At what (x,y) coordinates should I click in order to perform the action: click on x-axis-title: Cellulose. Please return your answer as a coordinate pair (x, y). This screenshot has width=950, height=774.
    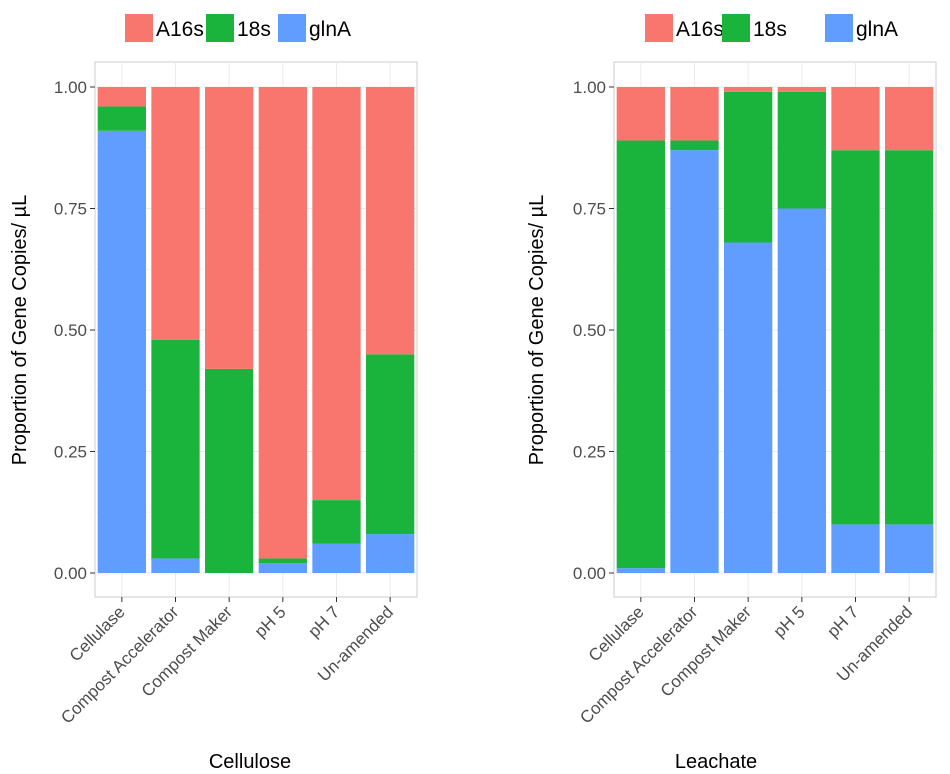
    Looking at the image, I should click on (250, 762).